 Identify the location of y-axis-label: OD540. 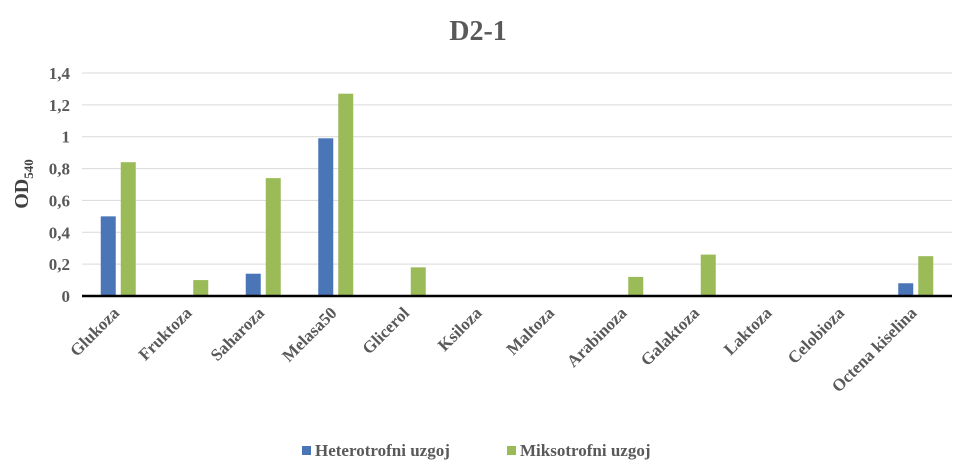
(23, 184).